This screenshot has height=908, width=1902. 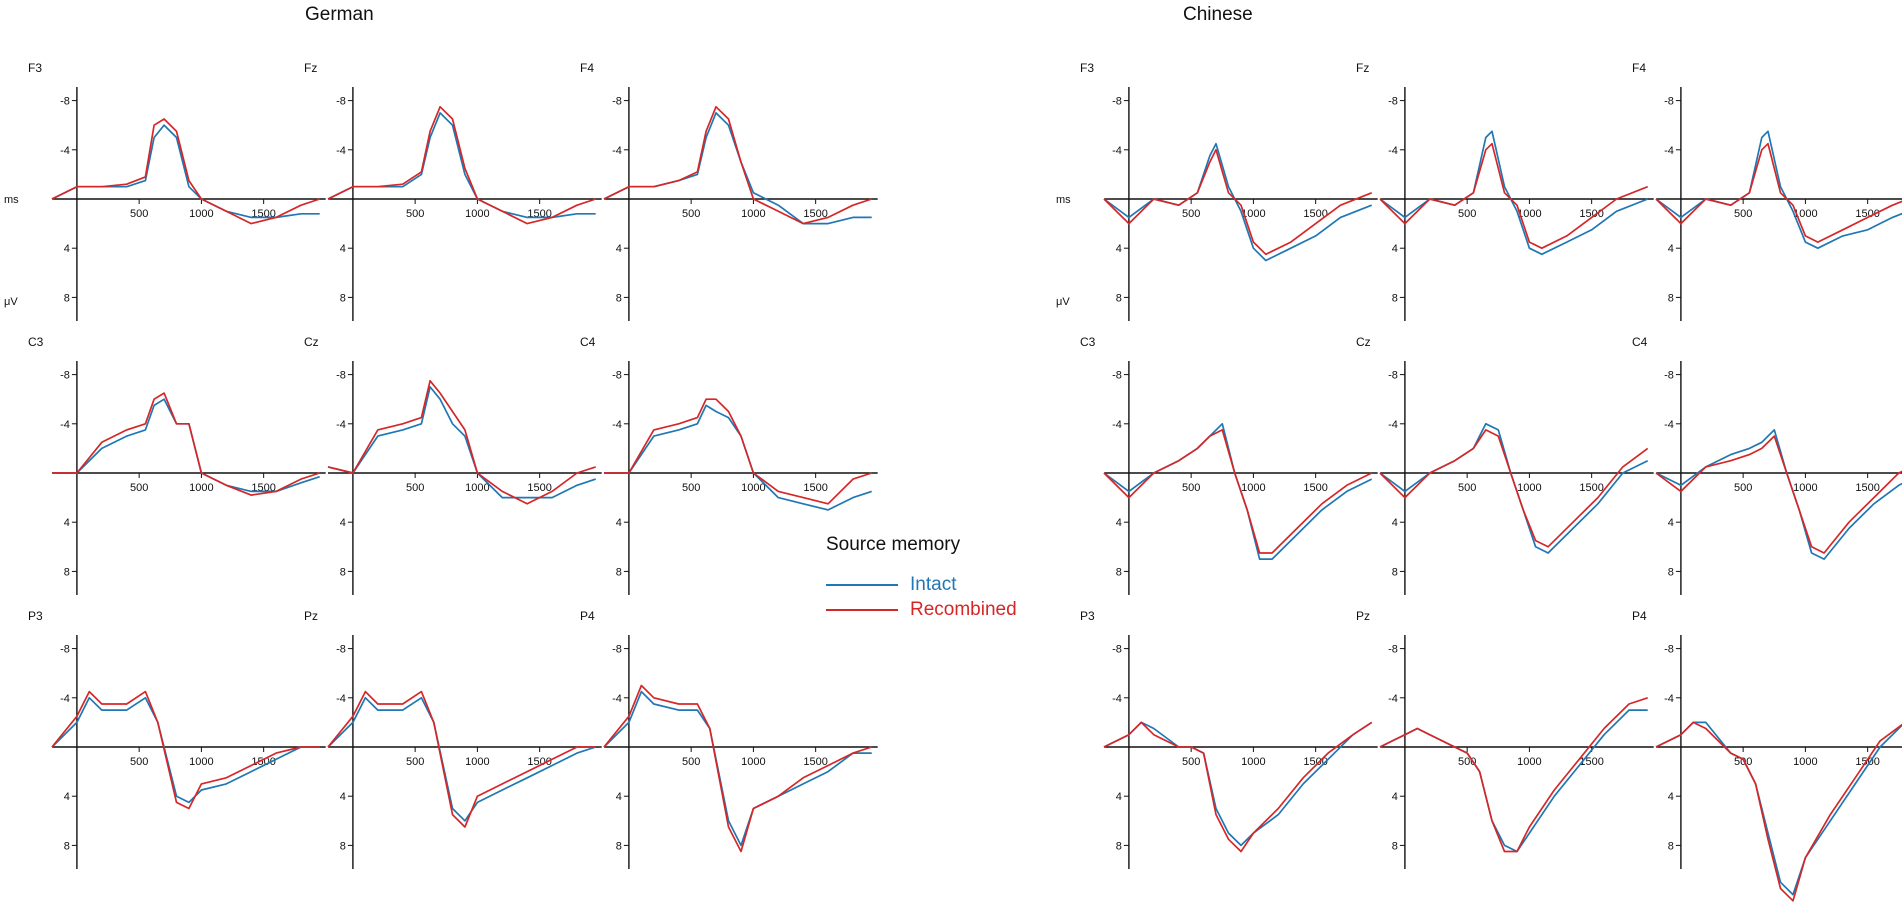 I want to click on chinese-c3-ytick-label: -8, so click(x=1117, y=376).